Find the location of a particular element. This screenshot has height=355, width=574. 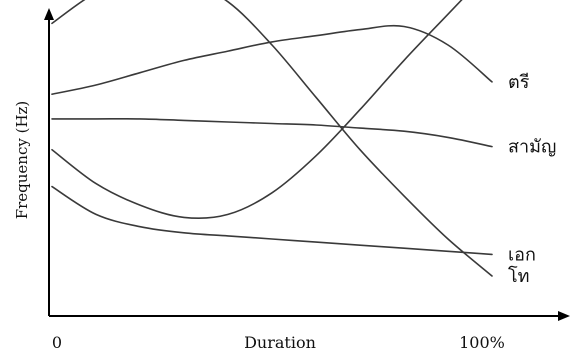

x-tick-label-end: 100% is located at coordinates (482, 342).